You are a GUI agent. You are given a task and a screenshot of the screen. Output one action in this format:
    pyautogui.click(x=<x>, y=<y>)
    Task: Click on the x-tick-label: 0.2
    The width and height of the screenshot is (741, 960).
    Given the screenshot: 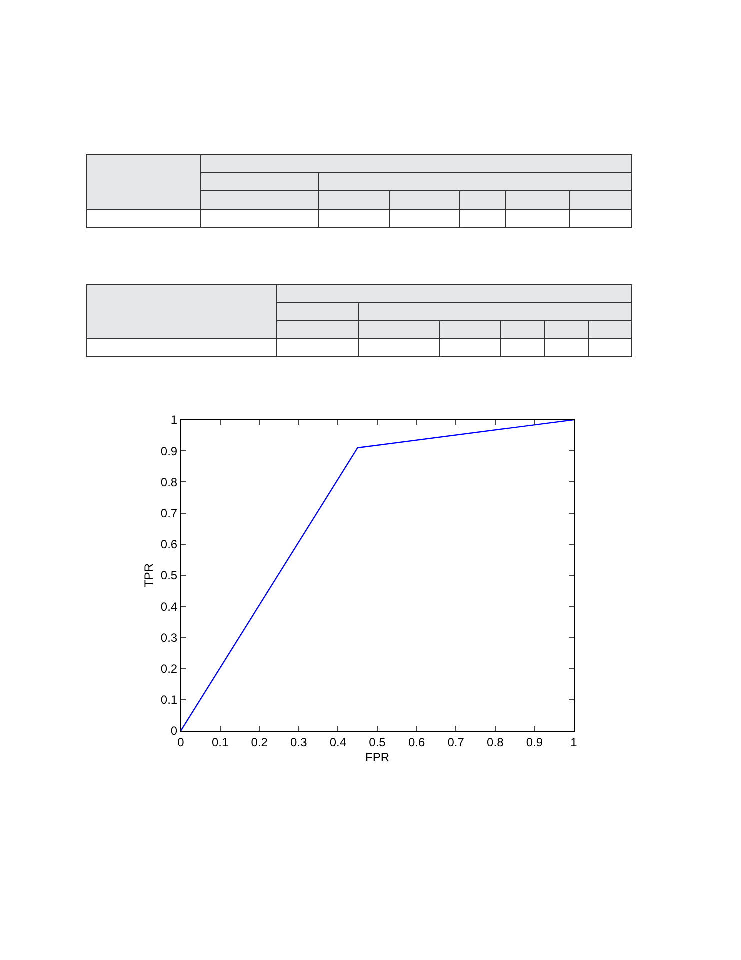 What is the action you would take?
    pyautogui.click(x=259, y=742)
    